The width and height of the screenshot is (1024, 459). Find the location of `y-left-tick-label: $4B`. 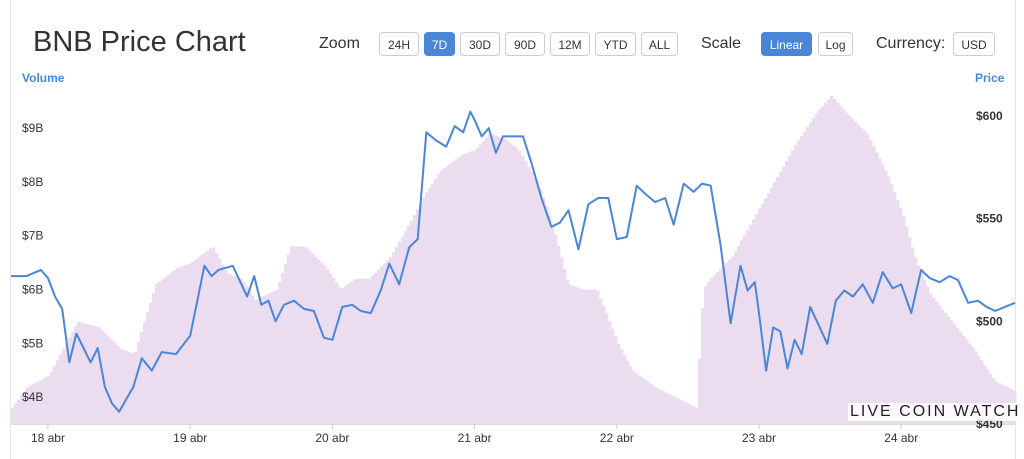

y-left-tick-label: $4B is located at coordinates (32, 397).